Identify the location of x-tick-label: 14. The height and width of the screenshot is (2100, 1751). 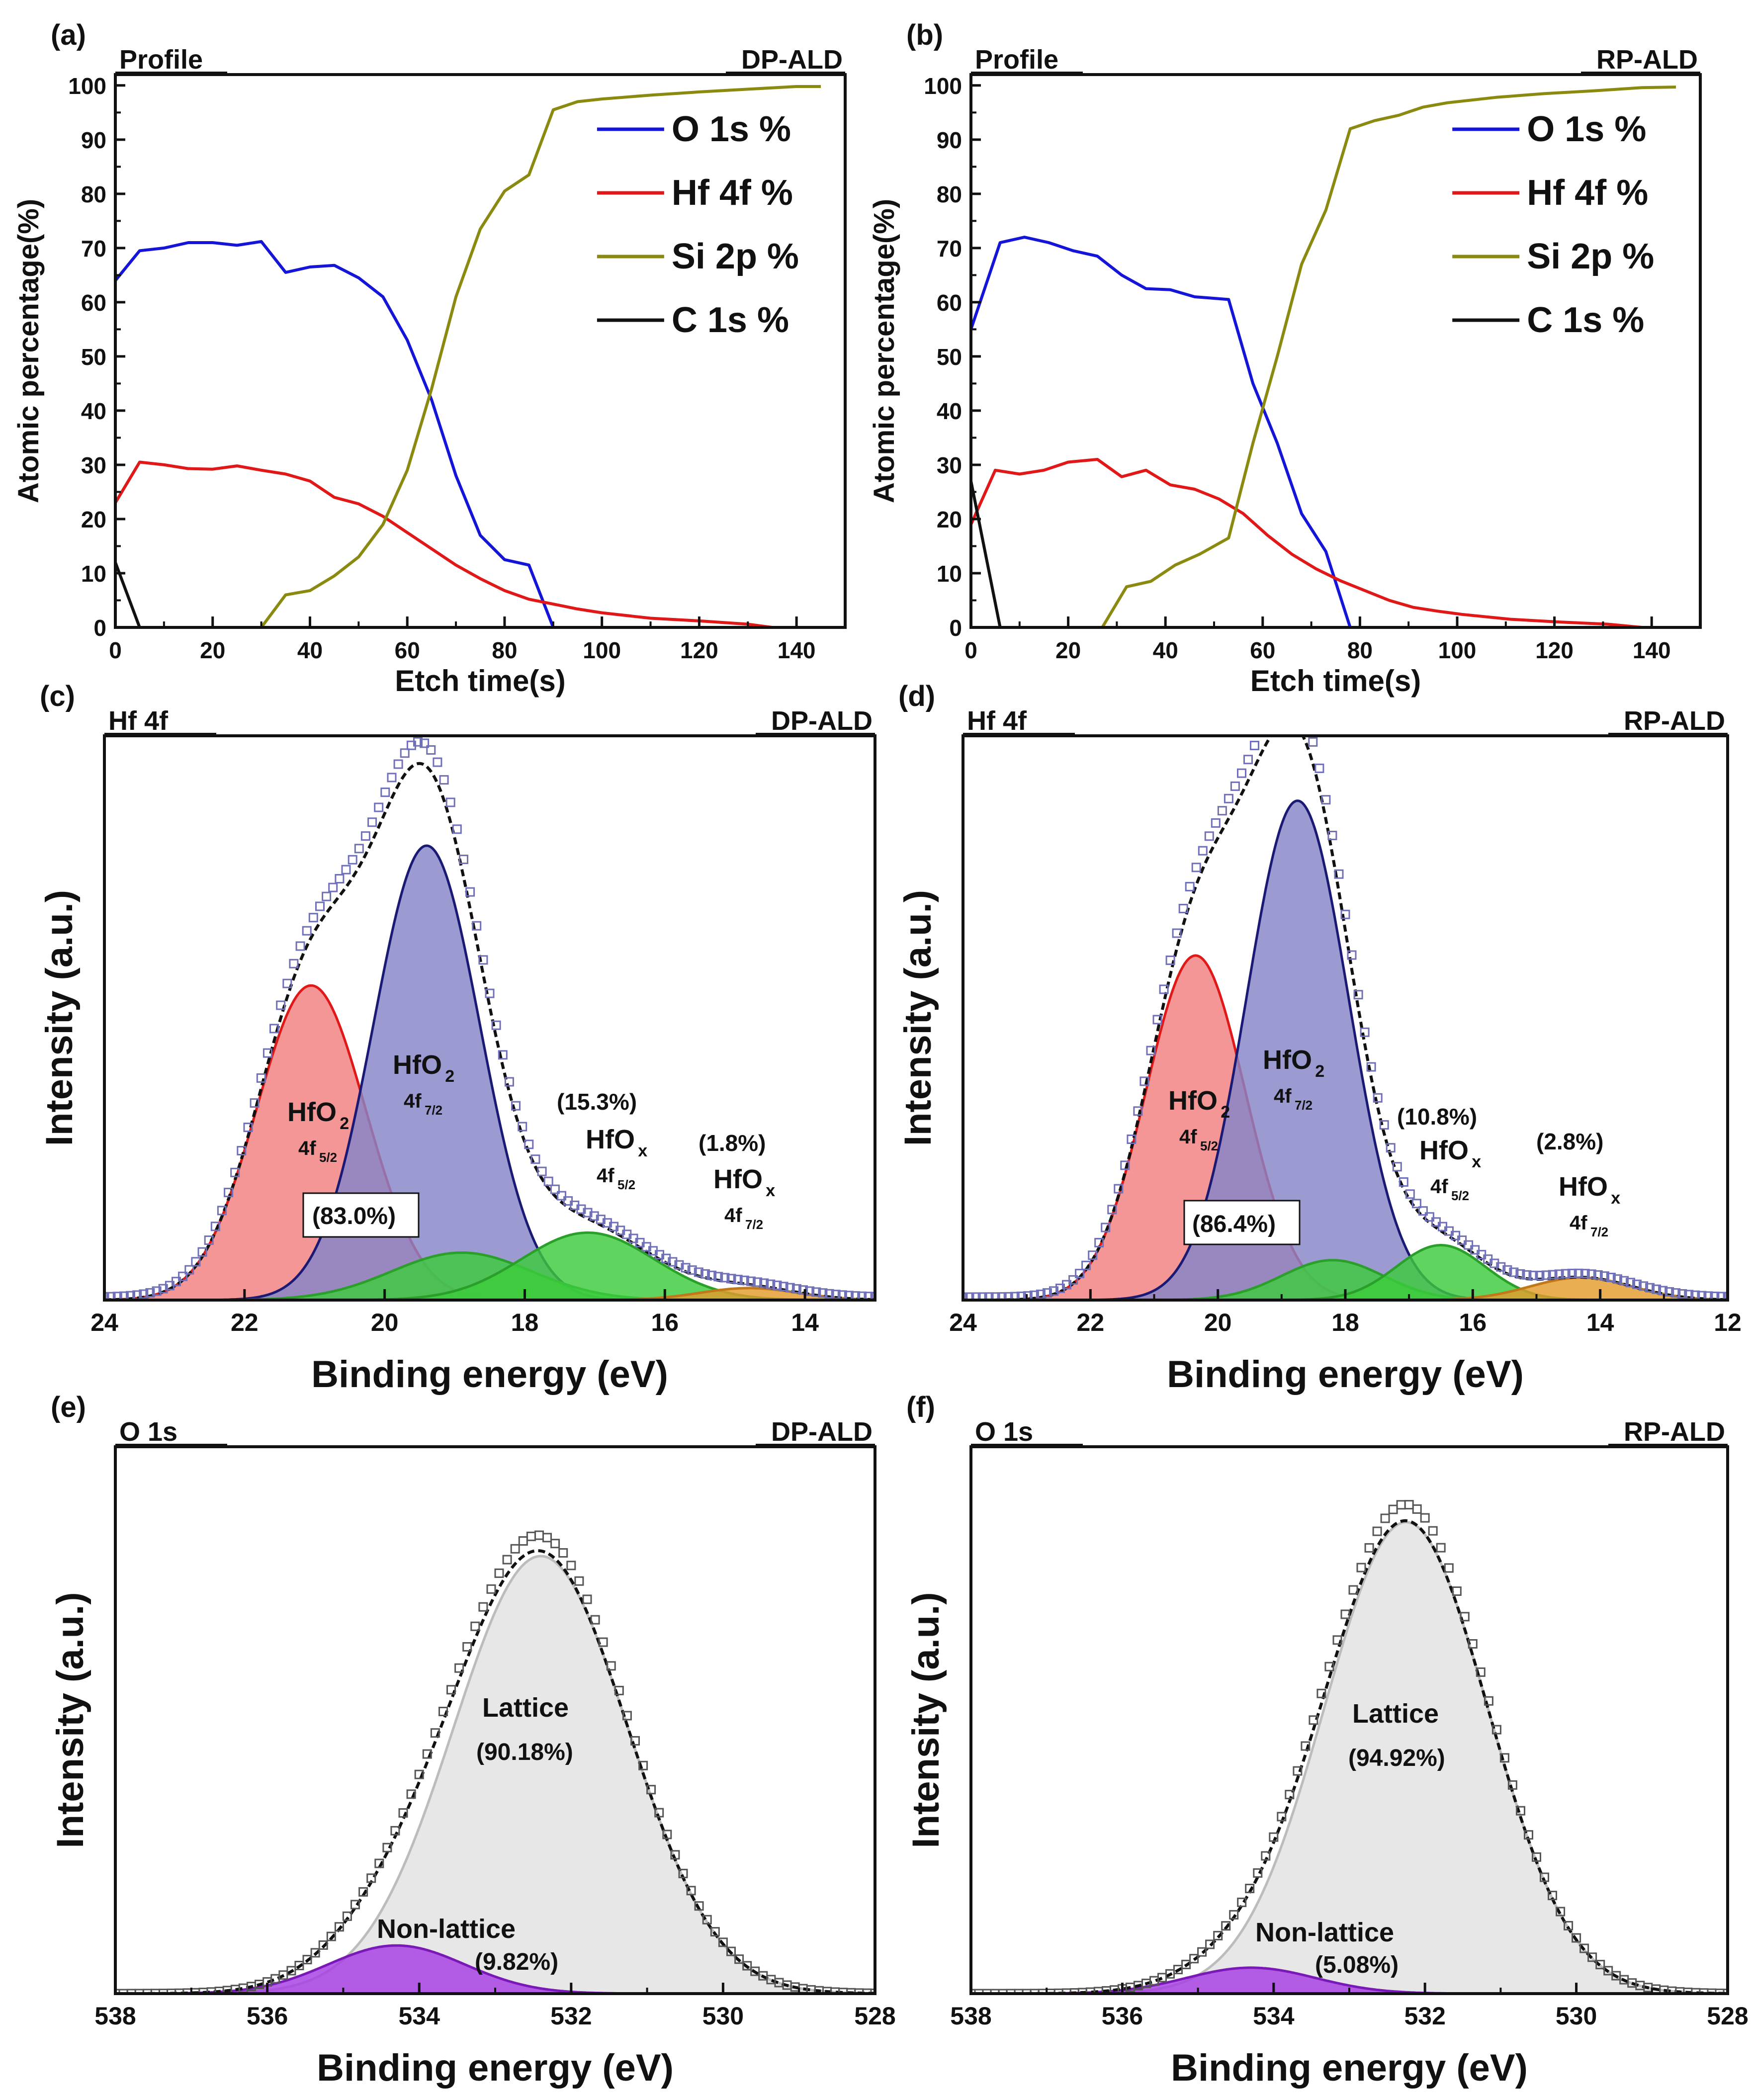
(805, 1322).